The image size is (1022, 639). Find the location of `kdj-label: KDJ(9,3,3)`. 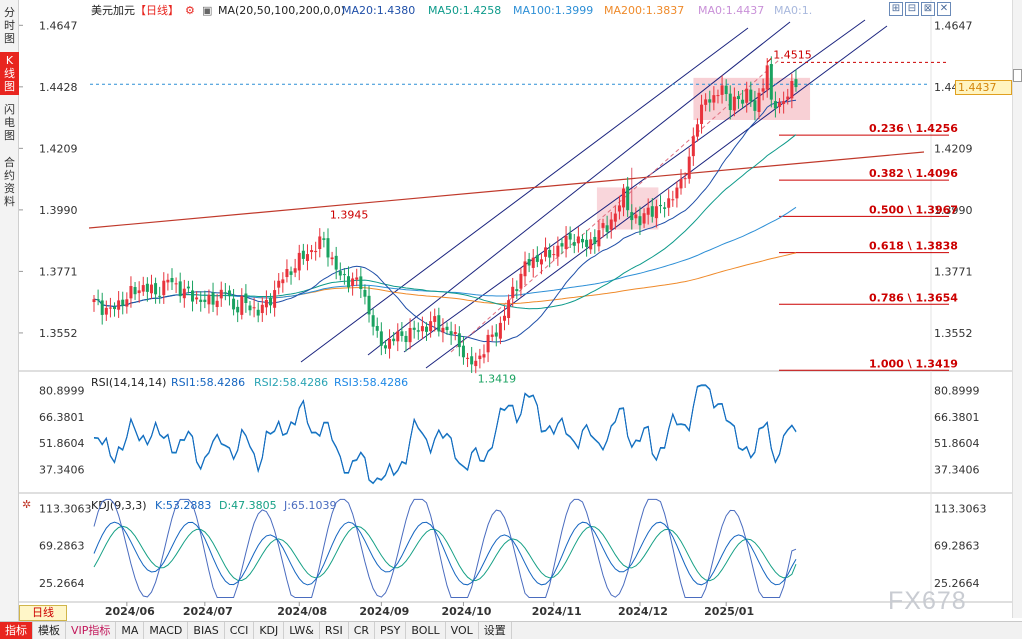

kdj-label: KDJ(9,3,3) is located at coordinates (119, 505).